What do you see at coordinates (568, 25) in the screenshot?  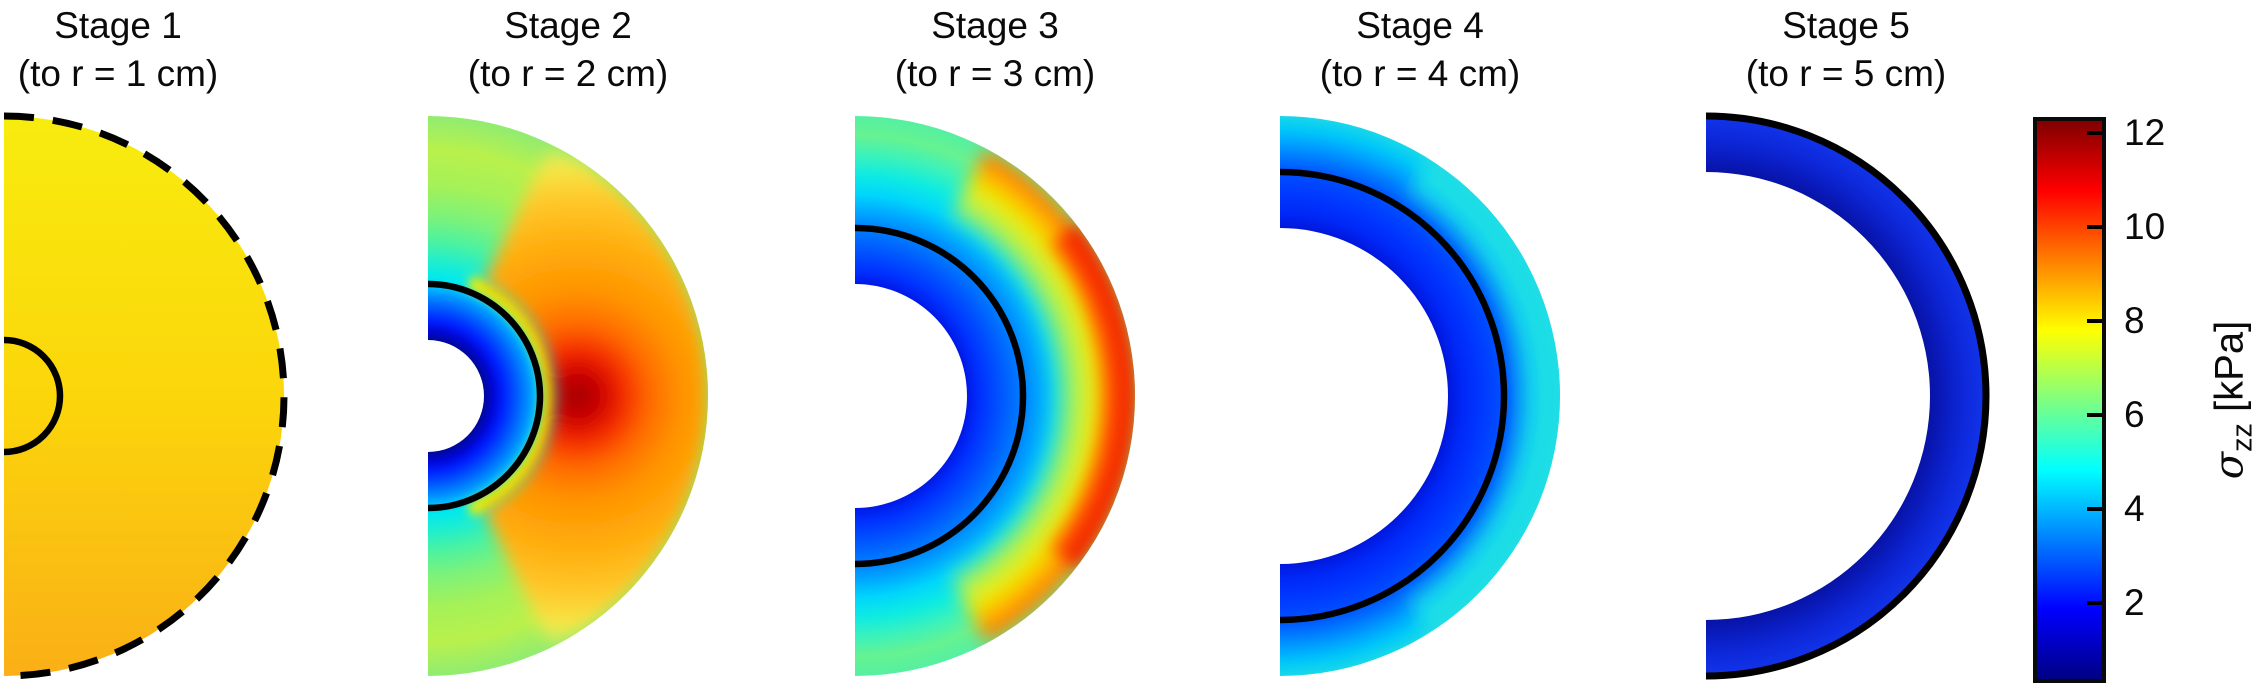 I see `stage-2-title-line1: Stage 2` at bounding box center [568, 25].